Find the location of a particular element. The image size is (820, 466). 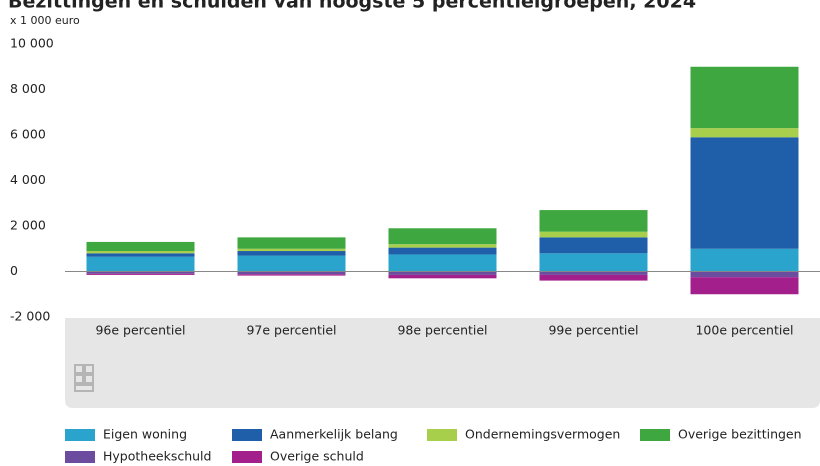

y-tick-label: 0 is located at coordinates (14, 270).